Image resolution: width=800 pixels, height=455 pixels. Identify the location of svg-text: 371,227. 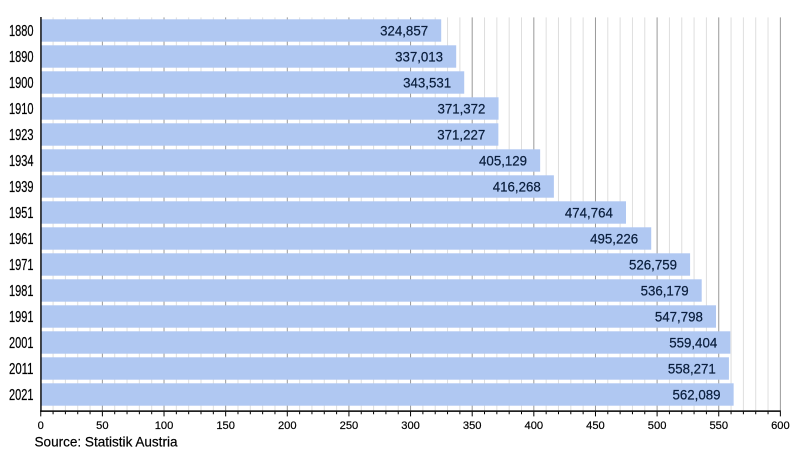
(461, 135).